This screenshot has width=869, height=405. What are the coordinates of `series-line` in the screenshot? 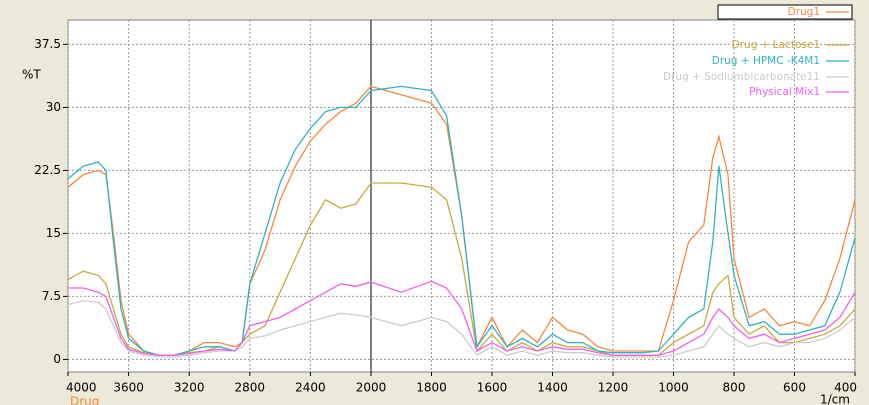 It's located at (461, 328).